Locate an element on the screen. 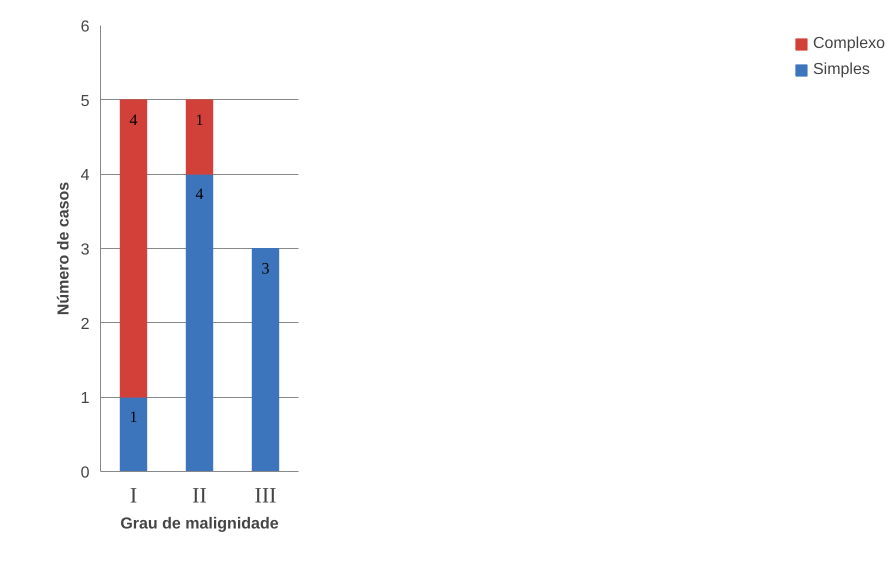  y-tick-label: 0 is located at coordinates (85, 473).